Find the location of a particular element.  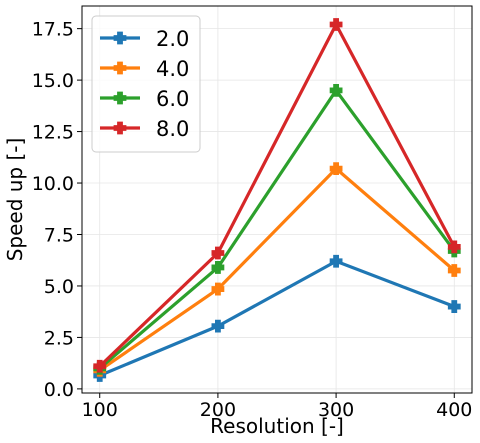

x-tick-label: 300 is located at coordinates (336, 410).